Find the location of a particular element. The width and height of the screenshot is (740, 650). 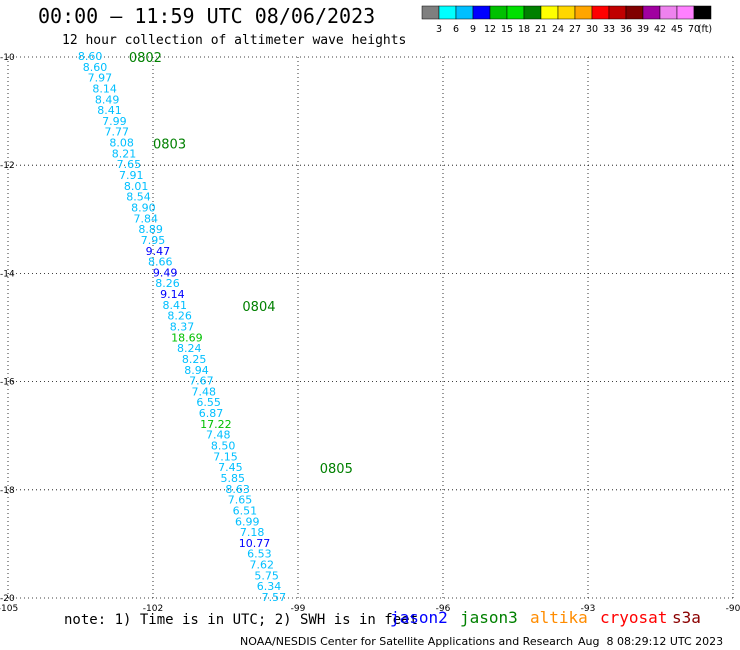

swh-data-label: 5.75 is located at coordinates (266, 575).